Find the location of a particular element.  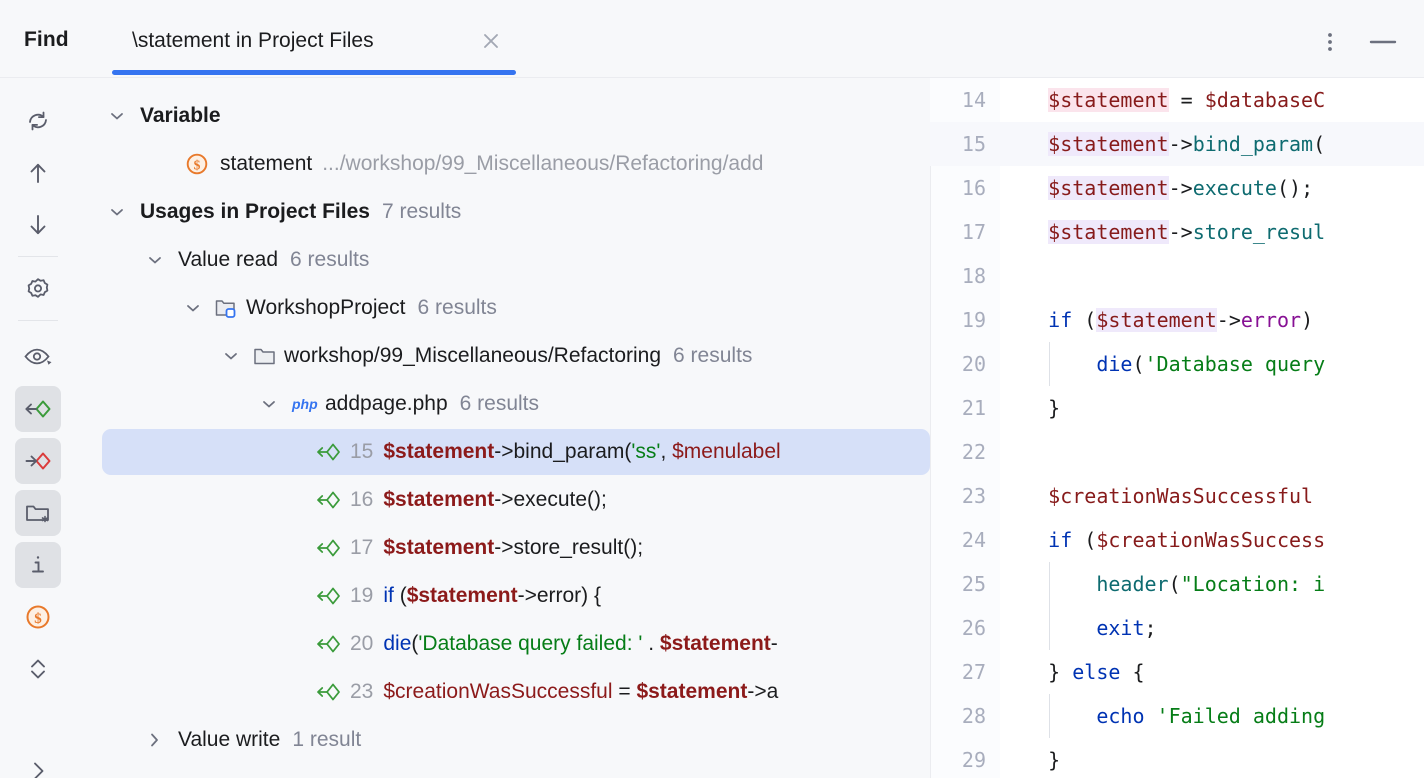

code-token: header is located at coordinates (1132, 584).